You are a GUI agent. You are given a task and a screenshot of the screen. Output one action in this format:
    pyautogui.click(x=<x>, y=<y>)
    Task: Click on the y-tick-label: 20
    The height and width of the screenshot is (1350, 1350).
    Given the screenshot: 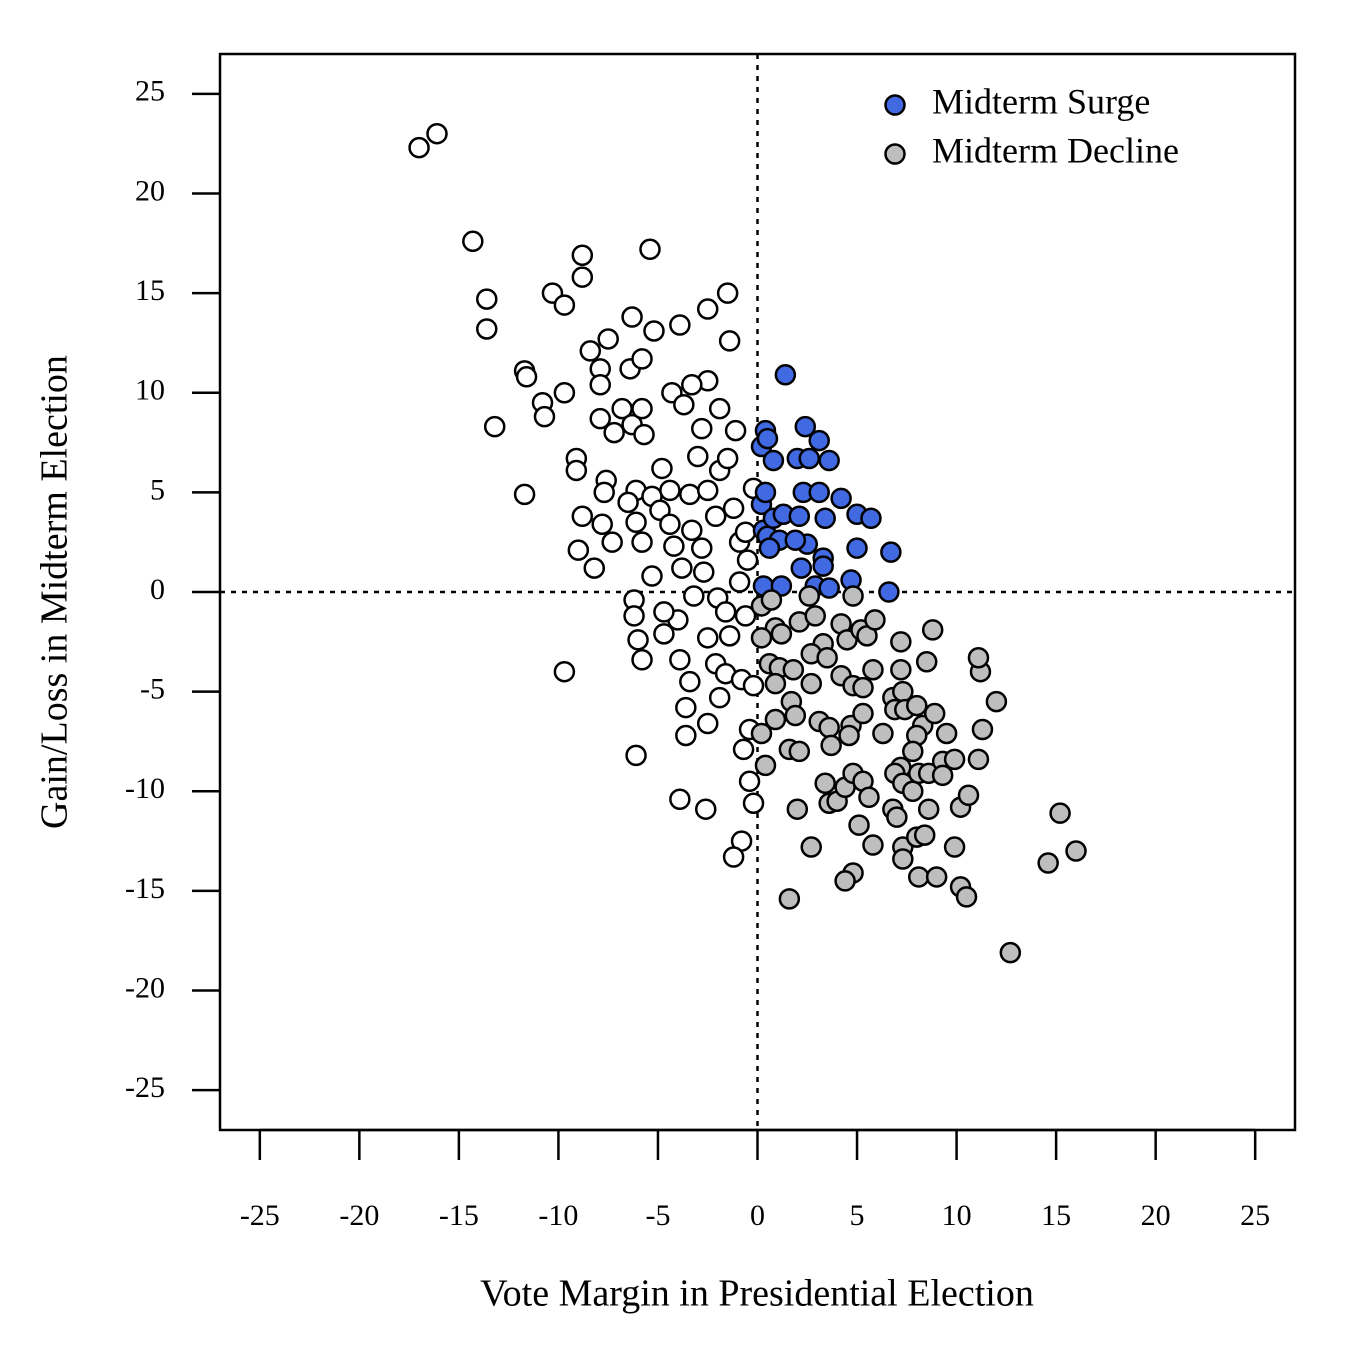 What is the action you would take?
    pyautogui.click(x=150, y=190)
    